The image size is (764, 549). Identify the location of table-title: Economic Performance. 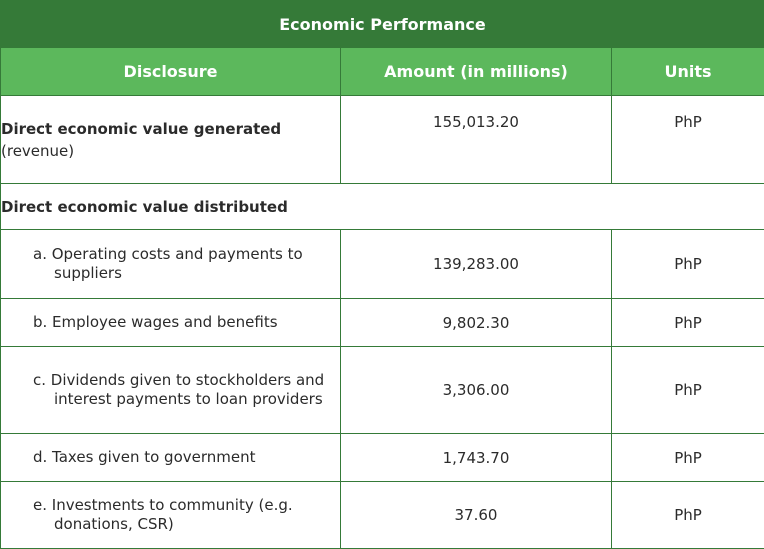
(382, 24).